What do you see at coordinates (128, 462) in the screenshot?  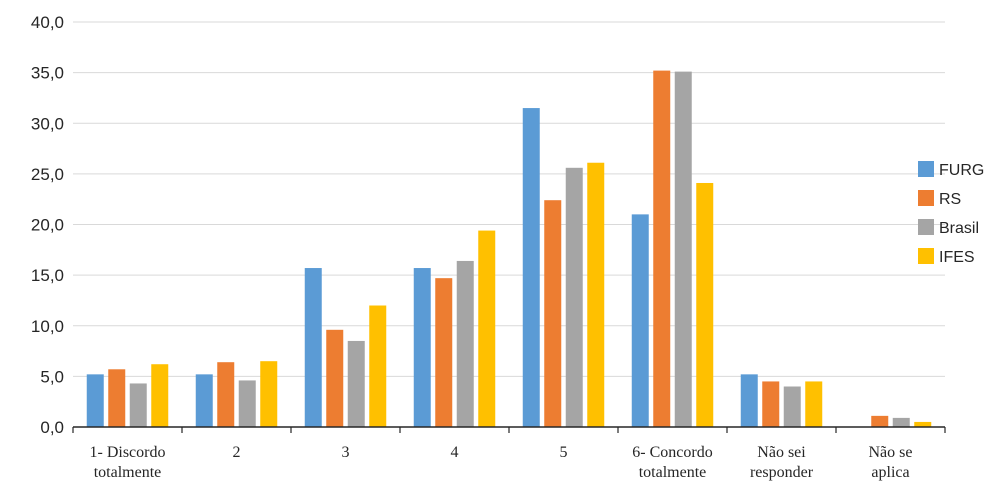 I see `x-tick-label: 1- Discordo totalmente` at bounding box center [128, 462].